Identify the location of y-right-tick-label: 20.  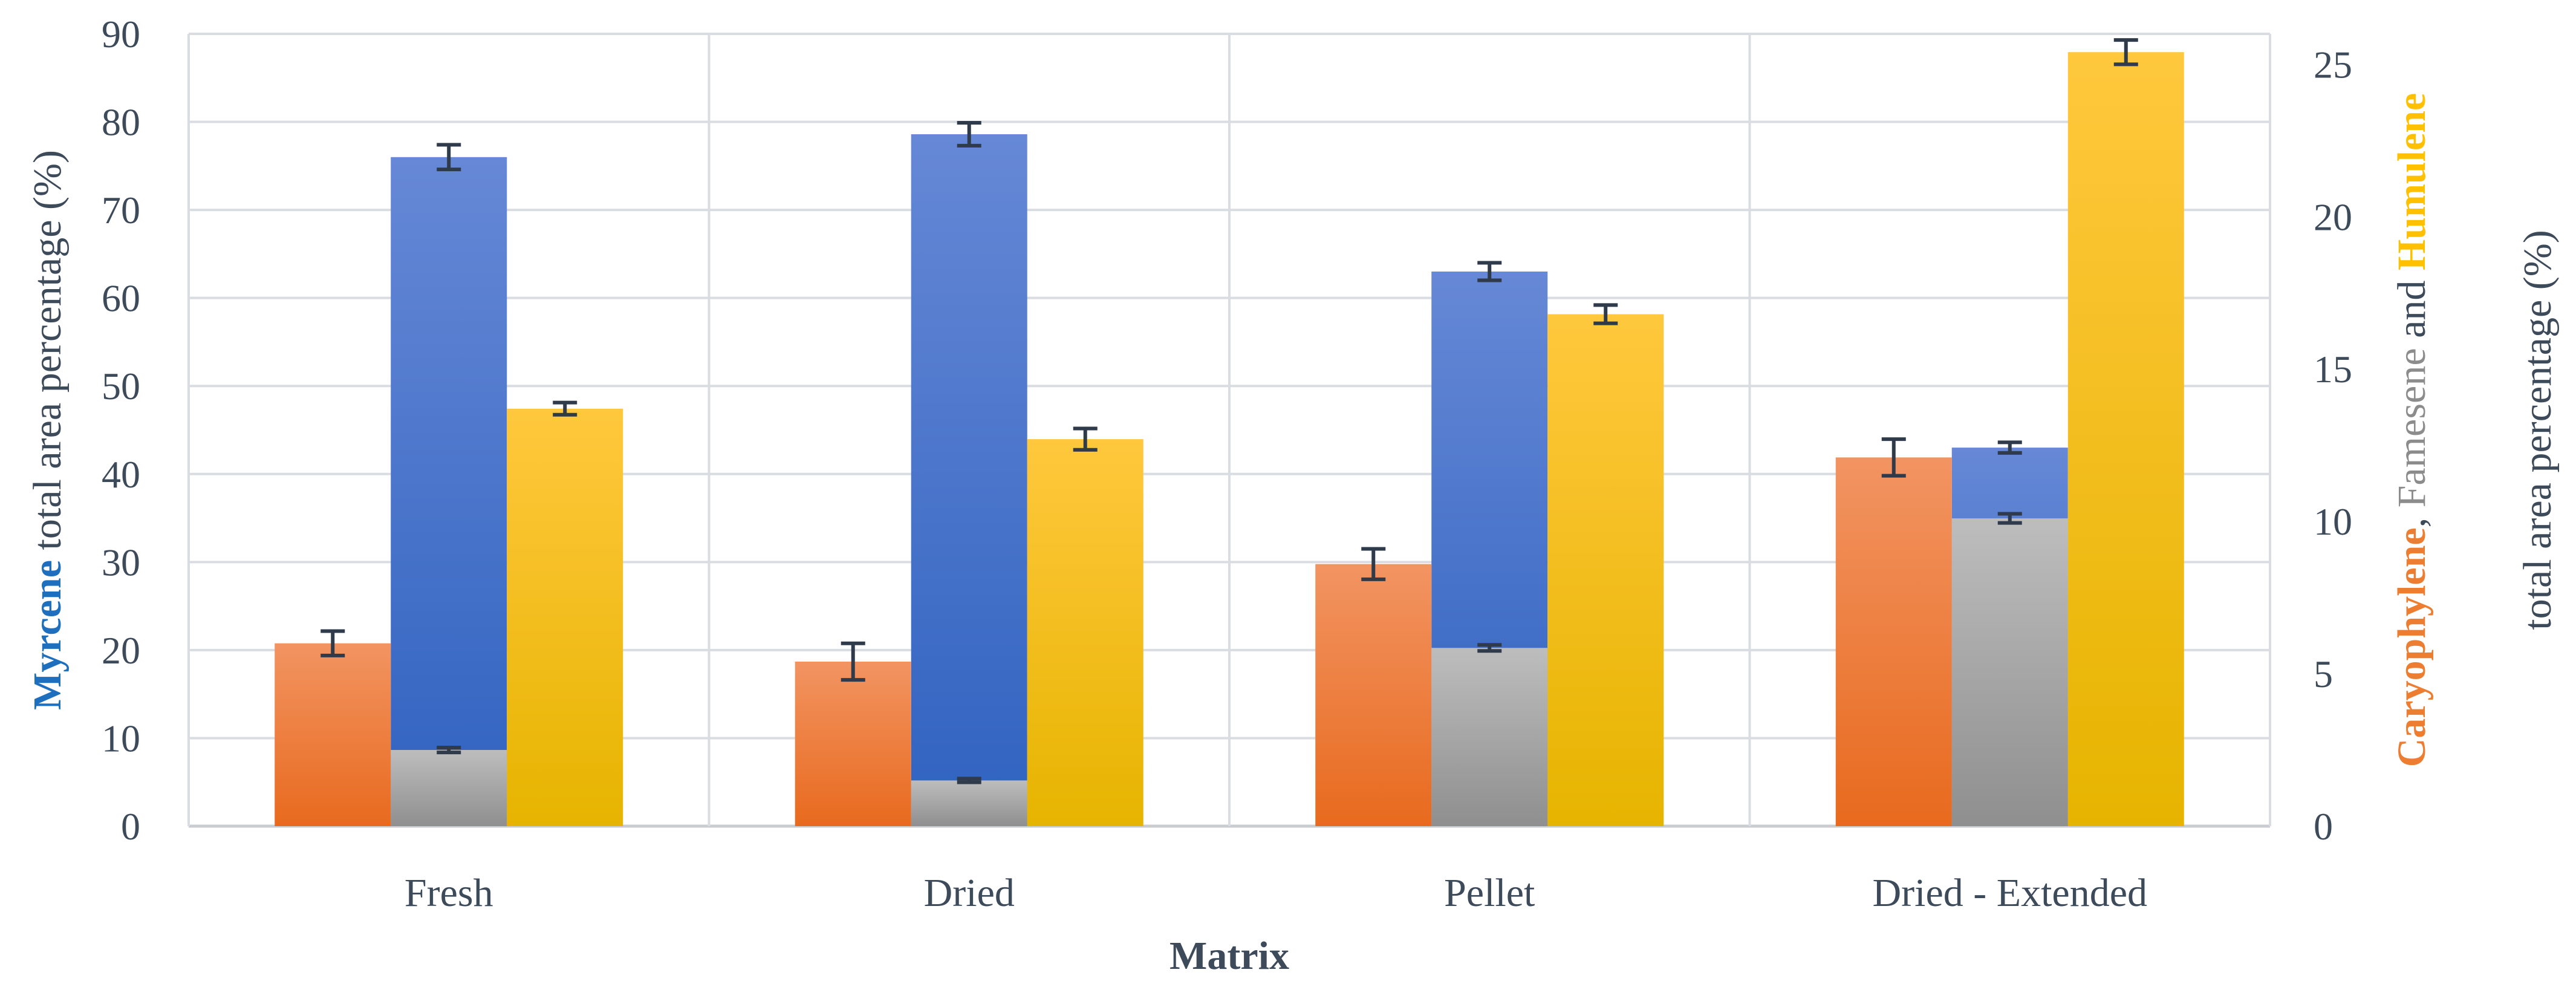
(2333, 216).